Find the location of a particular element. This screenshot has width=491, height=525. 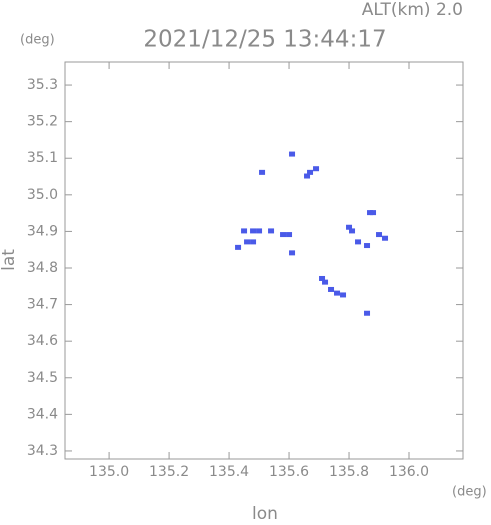

altitude-label: ALT(km) 2.0 is located at coordinates (412, 10).